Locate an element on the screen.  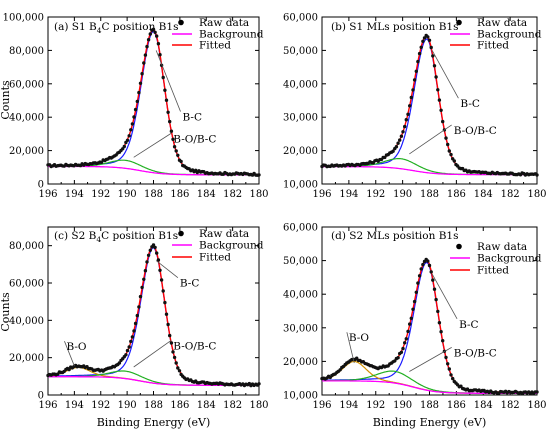
x-tick-label: 192 is located at coordinates (375, 405).